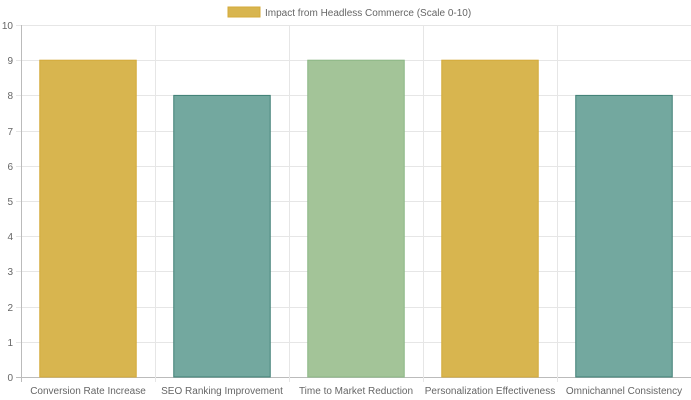 The image size is (691, 400). Describe the element at coordinates (624, 391) in the screenshot. I see `x-tick-label: Omnichannel Consistency` at that location.